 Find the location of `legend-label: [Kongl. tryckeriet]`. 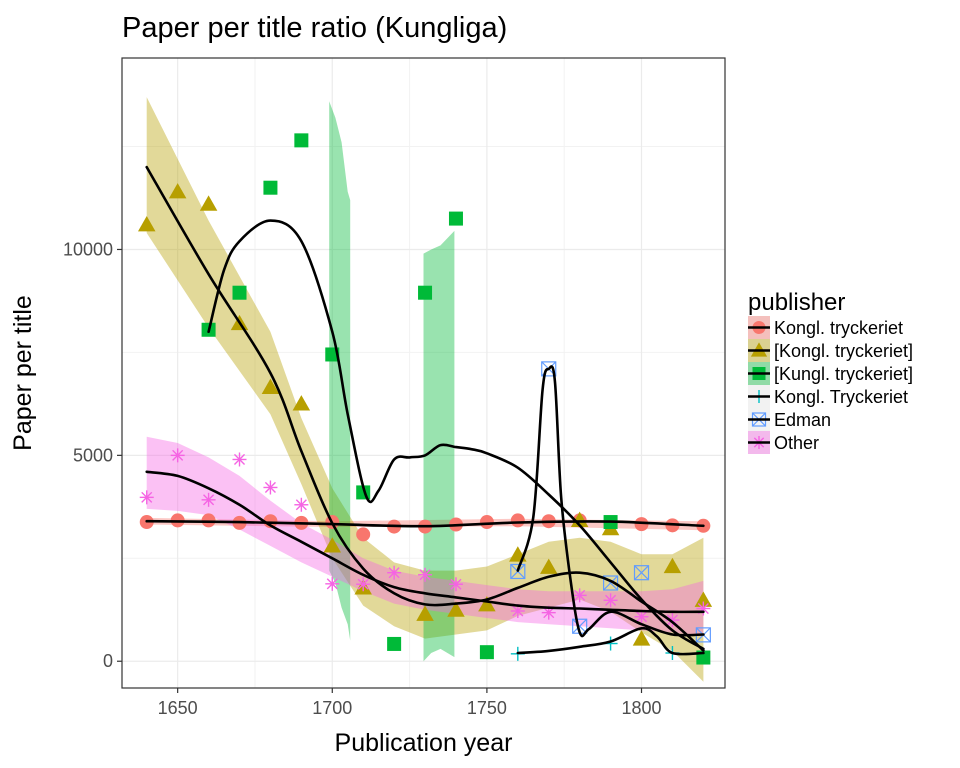

legend-label: [Kongl. tryckeriet] is located at coordinates (843, 351).